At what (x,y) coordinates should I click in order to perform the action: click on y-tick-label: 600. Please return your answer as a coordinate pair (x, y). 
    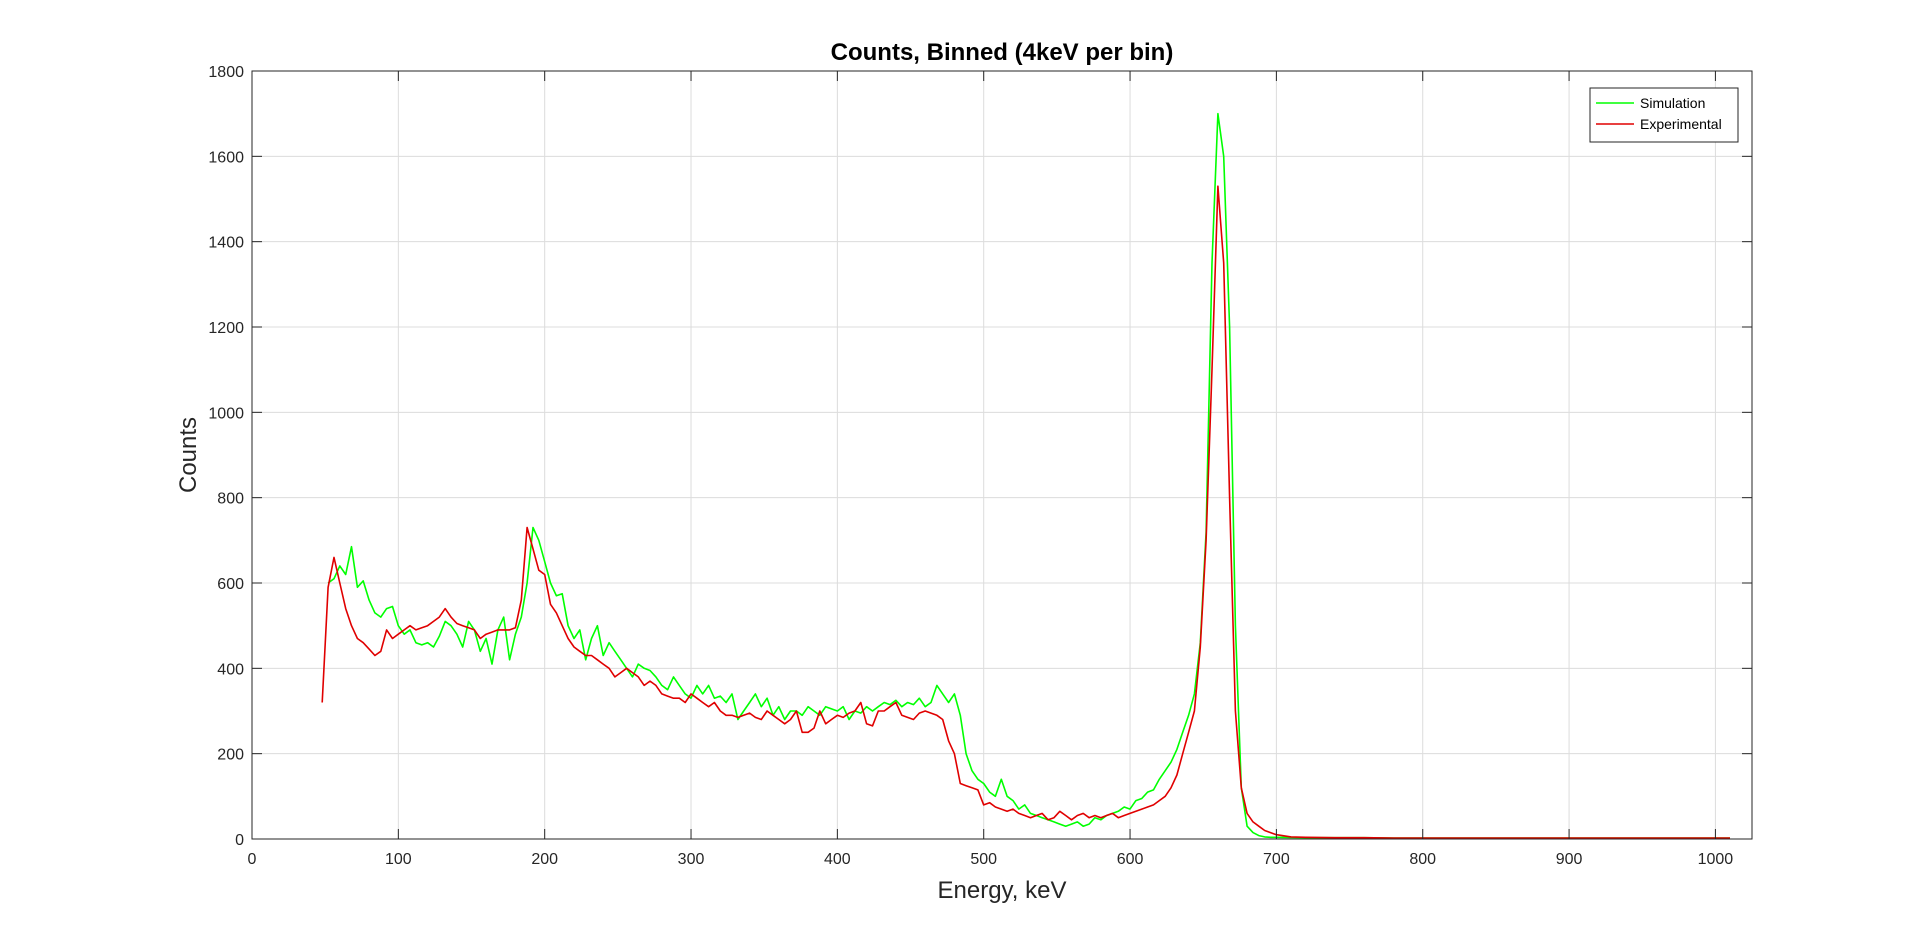
    Looking at the image, I should click on (230, 584).